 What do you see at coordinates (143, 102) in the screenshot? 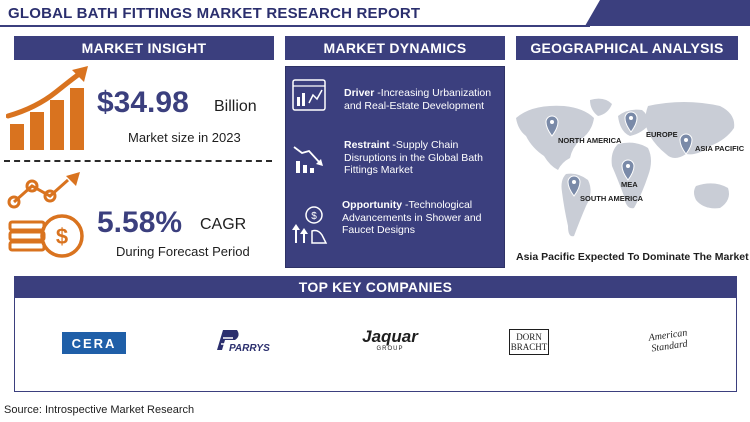
I see `market-size-value: $34.98` at bounding box center [143, 102].